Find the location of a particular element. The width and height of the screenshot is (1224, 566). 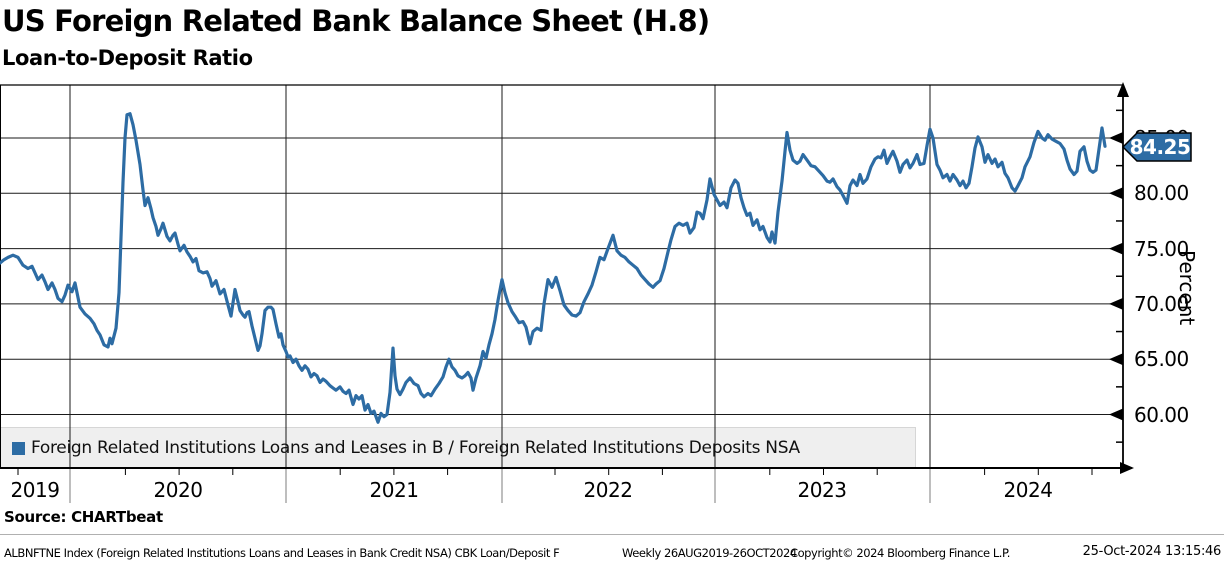

chart-subtitle: Loan-to-Deposit Ratio is located at coordinates (127, 58).